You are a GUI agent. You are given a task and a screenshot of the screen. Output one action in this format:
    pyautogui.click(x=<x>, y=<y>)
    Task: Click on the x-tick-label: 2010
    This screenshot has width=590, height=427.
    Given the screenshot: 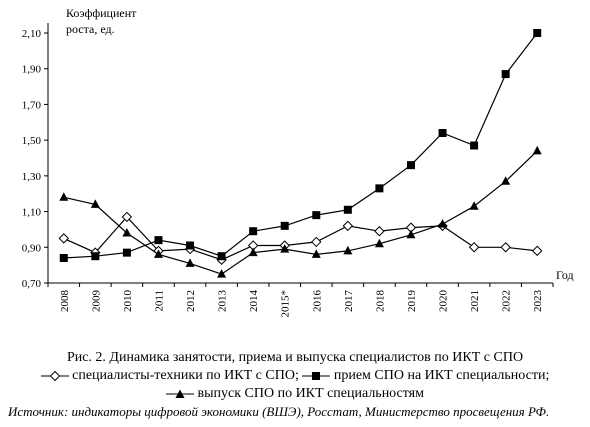 What is the action you would take?
    pyautogui.click(x=128, y=301)
    